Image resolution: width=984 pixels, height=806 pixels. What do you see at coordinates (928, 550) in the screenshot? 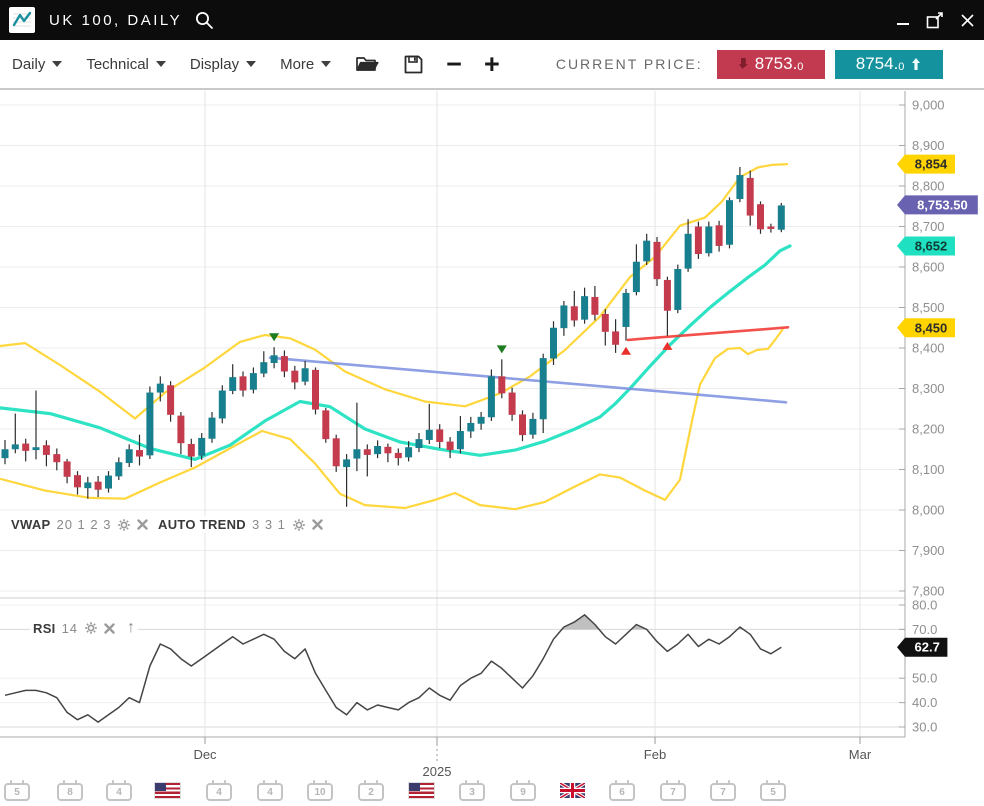
I see `svg-text: 7,900` at bounding box center [928, 550].